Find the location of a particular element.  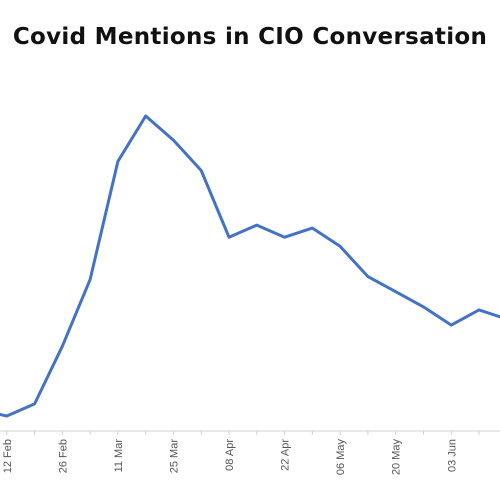

x-tick-label: 03 Jun is located at coordinates (452, 455).